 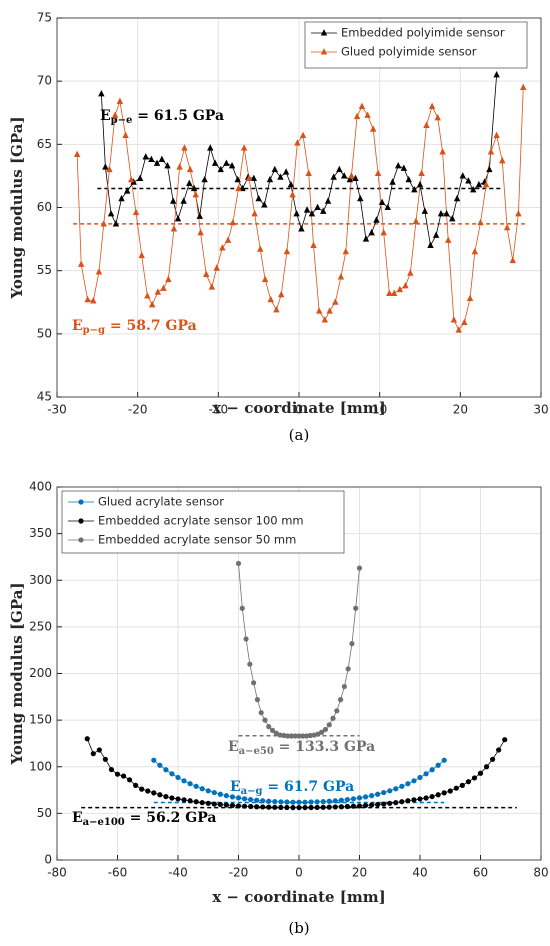 What do you see at coordinates (299, 873) in the screenshot?
I see `x-tick-label: 0` at bounding box center [299, 873].